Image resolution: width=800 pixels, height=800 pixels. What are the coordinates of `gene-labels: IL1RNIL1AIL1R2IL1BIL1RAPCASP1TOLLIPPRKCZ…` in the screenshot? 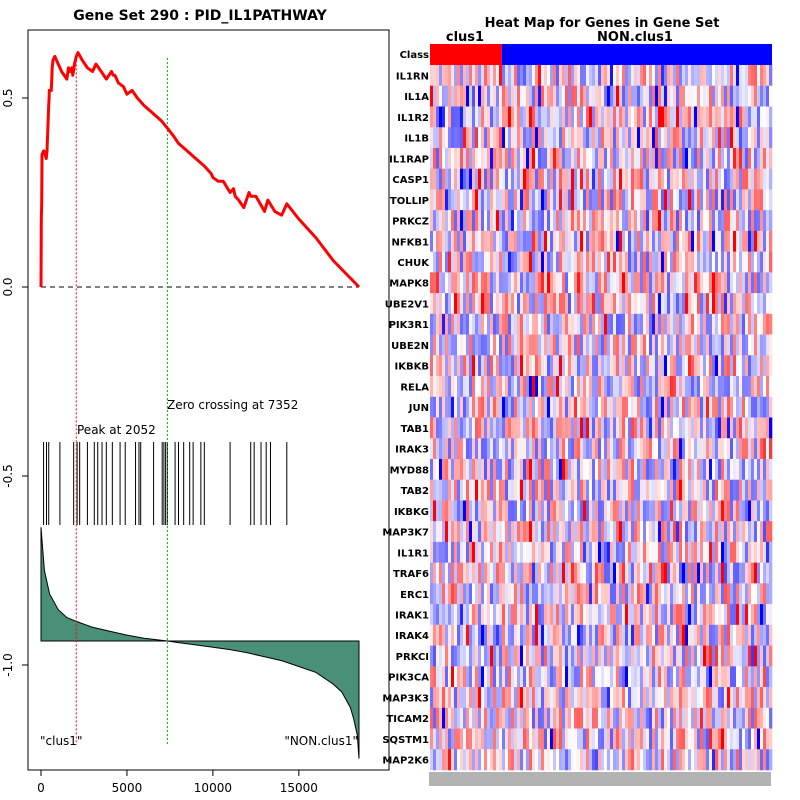 It's located at (406, 418).